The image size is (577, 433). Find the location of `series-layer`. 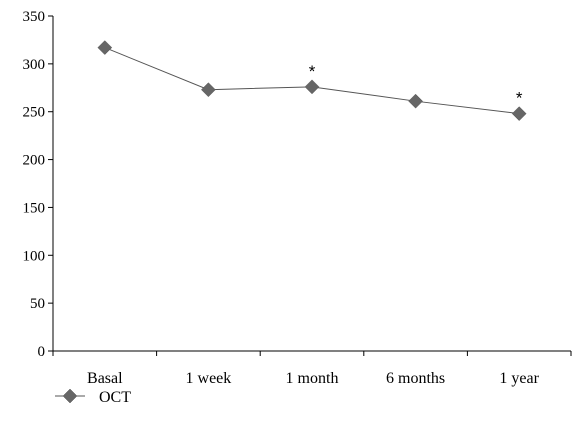

series-layer is located at coordinates (312, 80).